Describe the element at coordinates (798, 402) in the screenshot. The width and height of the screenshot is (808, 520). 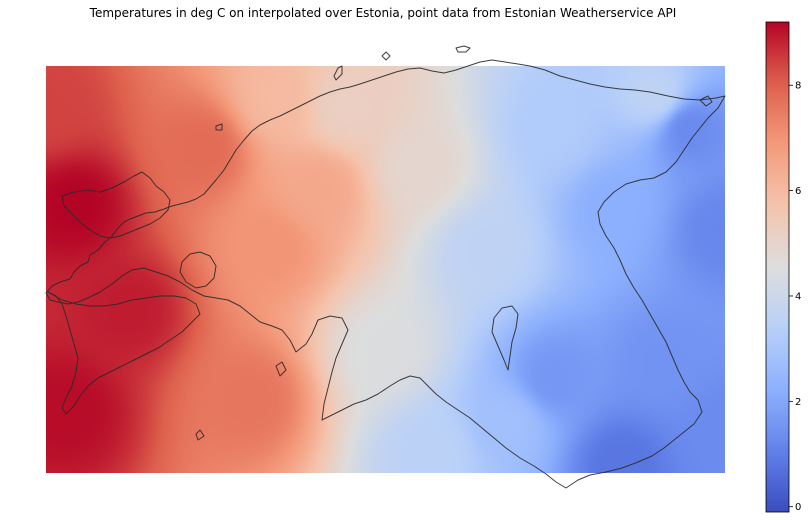
I see `colorbar-tick-label: 2` at that location.